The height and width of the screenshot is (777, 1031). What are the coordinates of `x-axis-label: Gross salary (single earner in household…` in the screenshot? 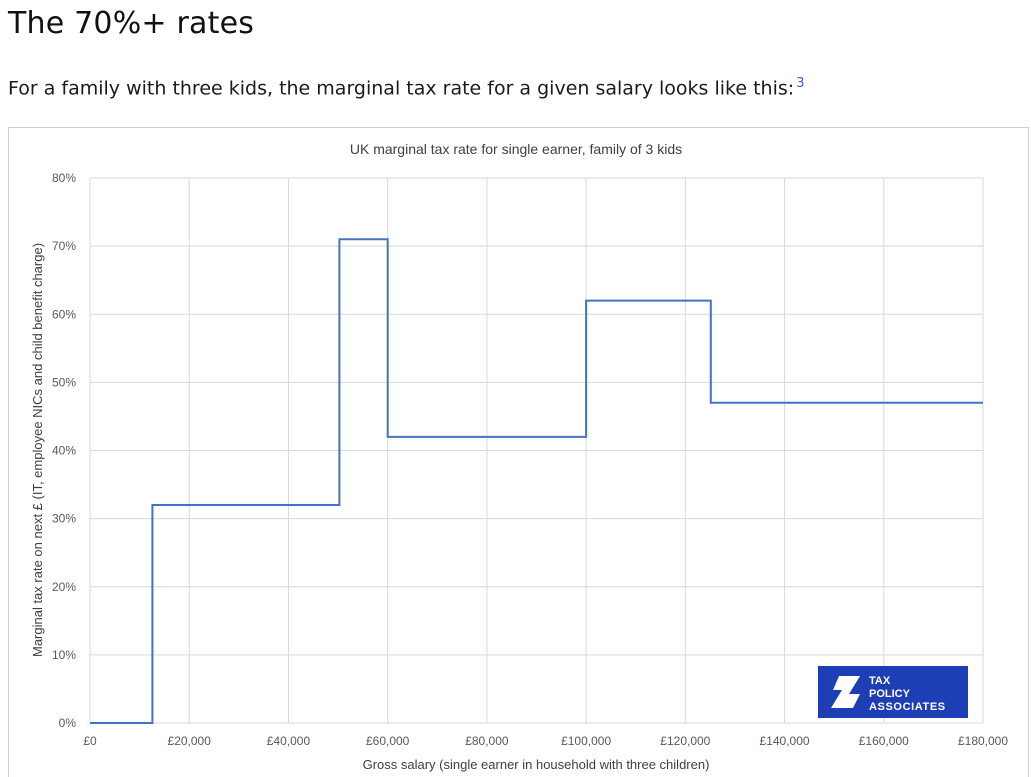 It's located at (536, 764).